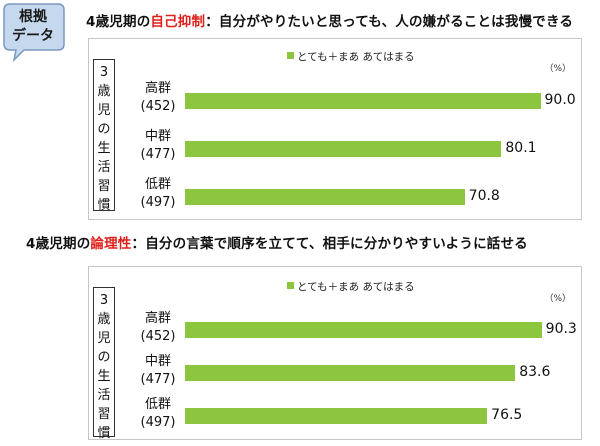  I want to click on badge-callout-shape, so click(34, 32).